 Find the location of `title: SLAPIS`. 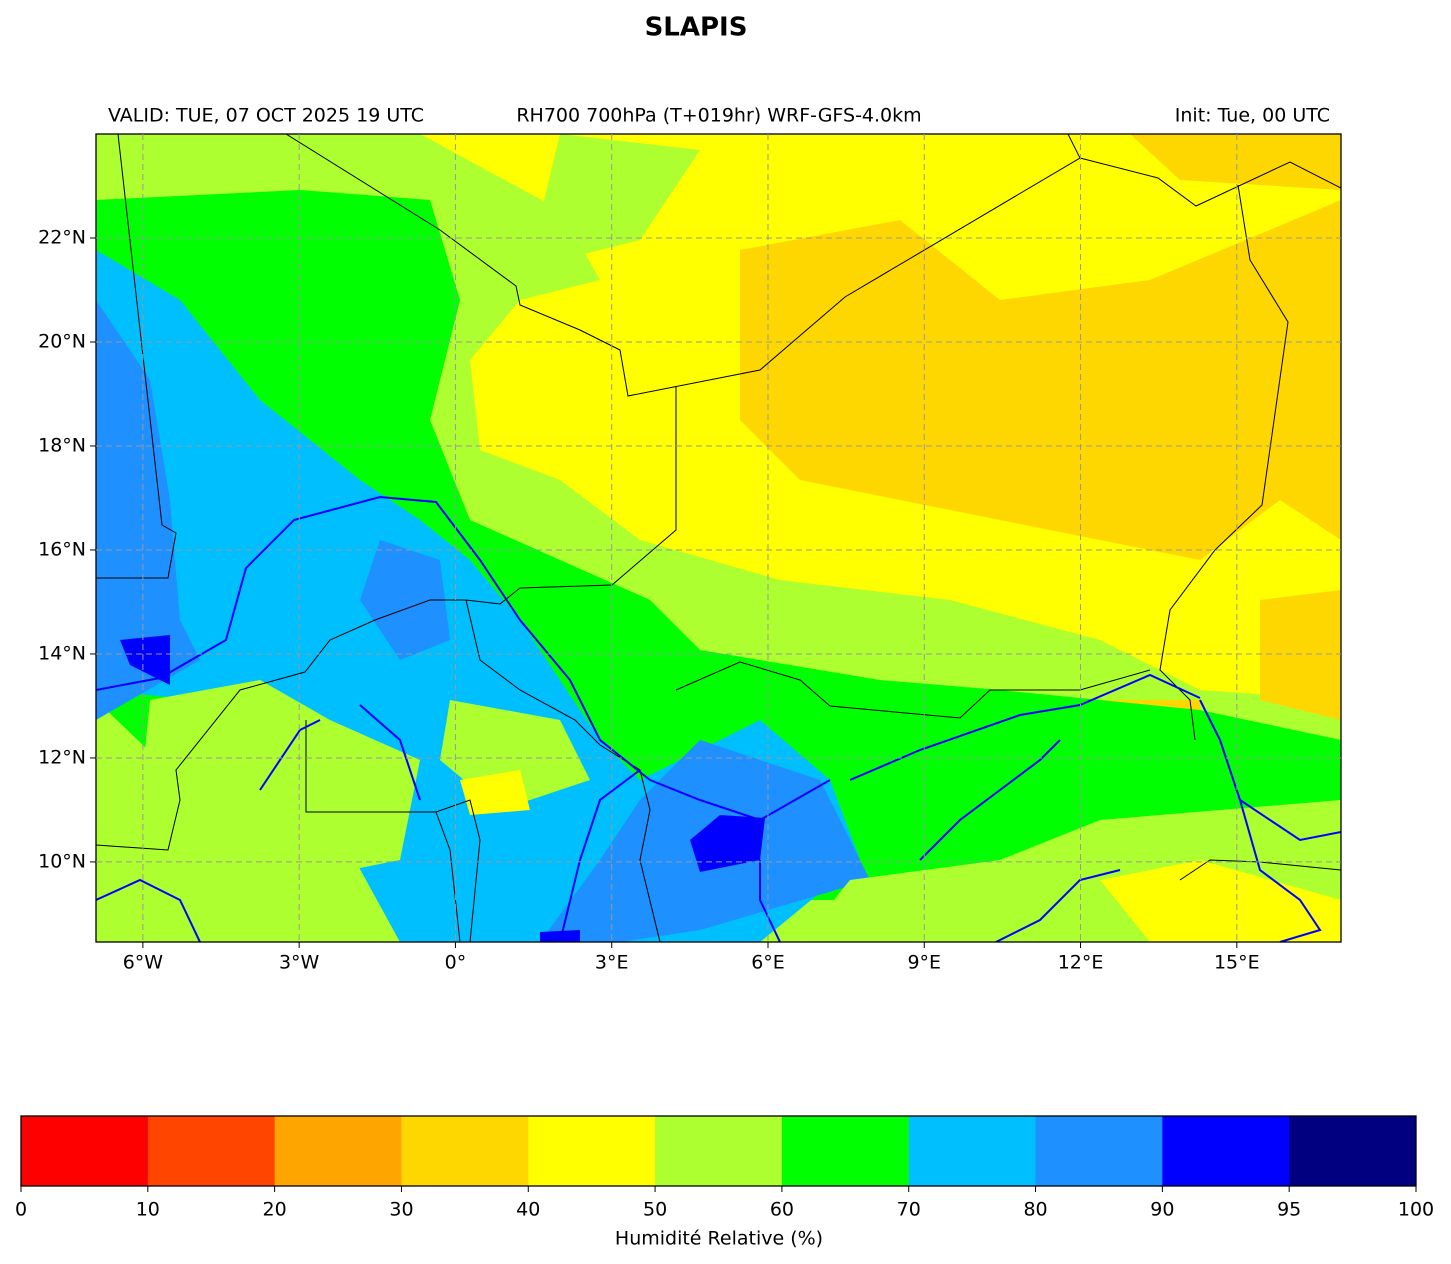

title: SLAPIS is located at coordinates (696, 28).